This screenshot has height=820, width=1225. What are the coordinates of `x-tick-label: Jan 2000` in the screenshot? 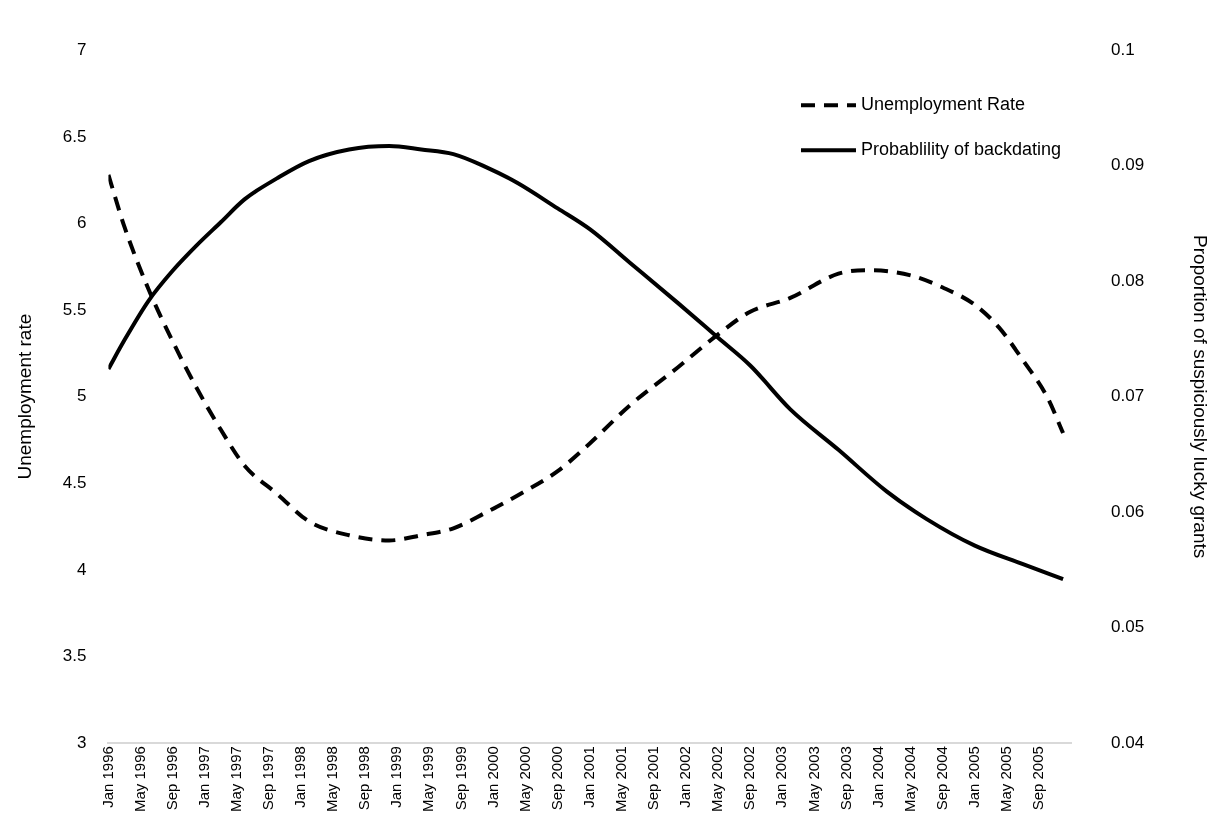 It's located at (492, 777).